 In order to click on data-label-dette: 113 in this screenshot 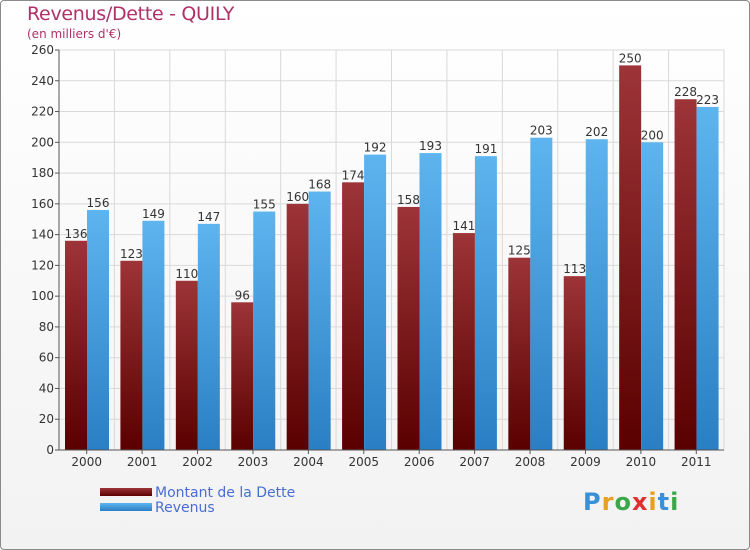, I will do `click(574, 269)`.